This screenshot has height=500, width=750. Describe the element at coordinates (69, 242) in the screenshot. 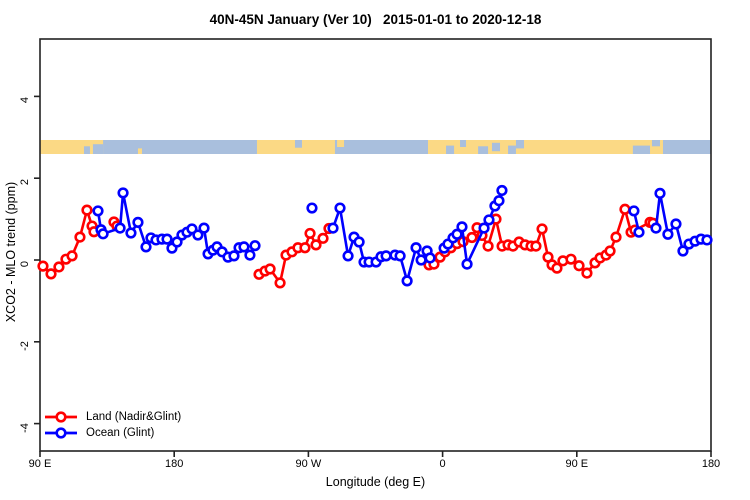

I see `series-land-line` at that location.